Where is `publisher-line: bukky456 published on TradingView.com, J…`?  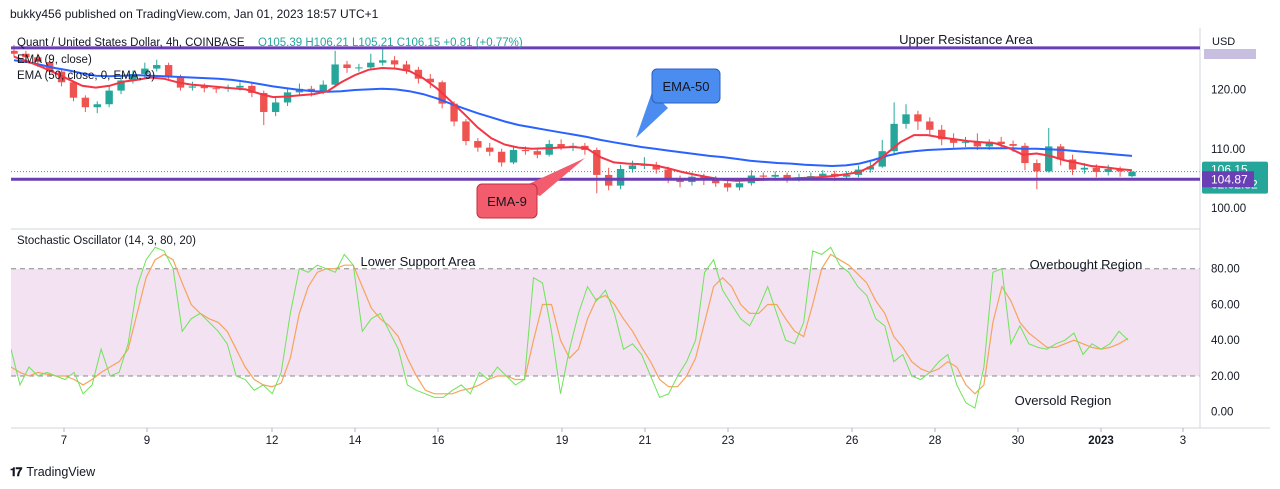 publisher-line: bukky456 published on TradingView.com, J… is located at coordinates (194, 14).